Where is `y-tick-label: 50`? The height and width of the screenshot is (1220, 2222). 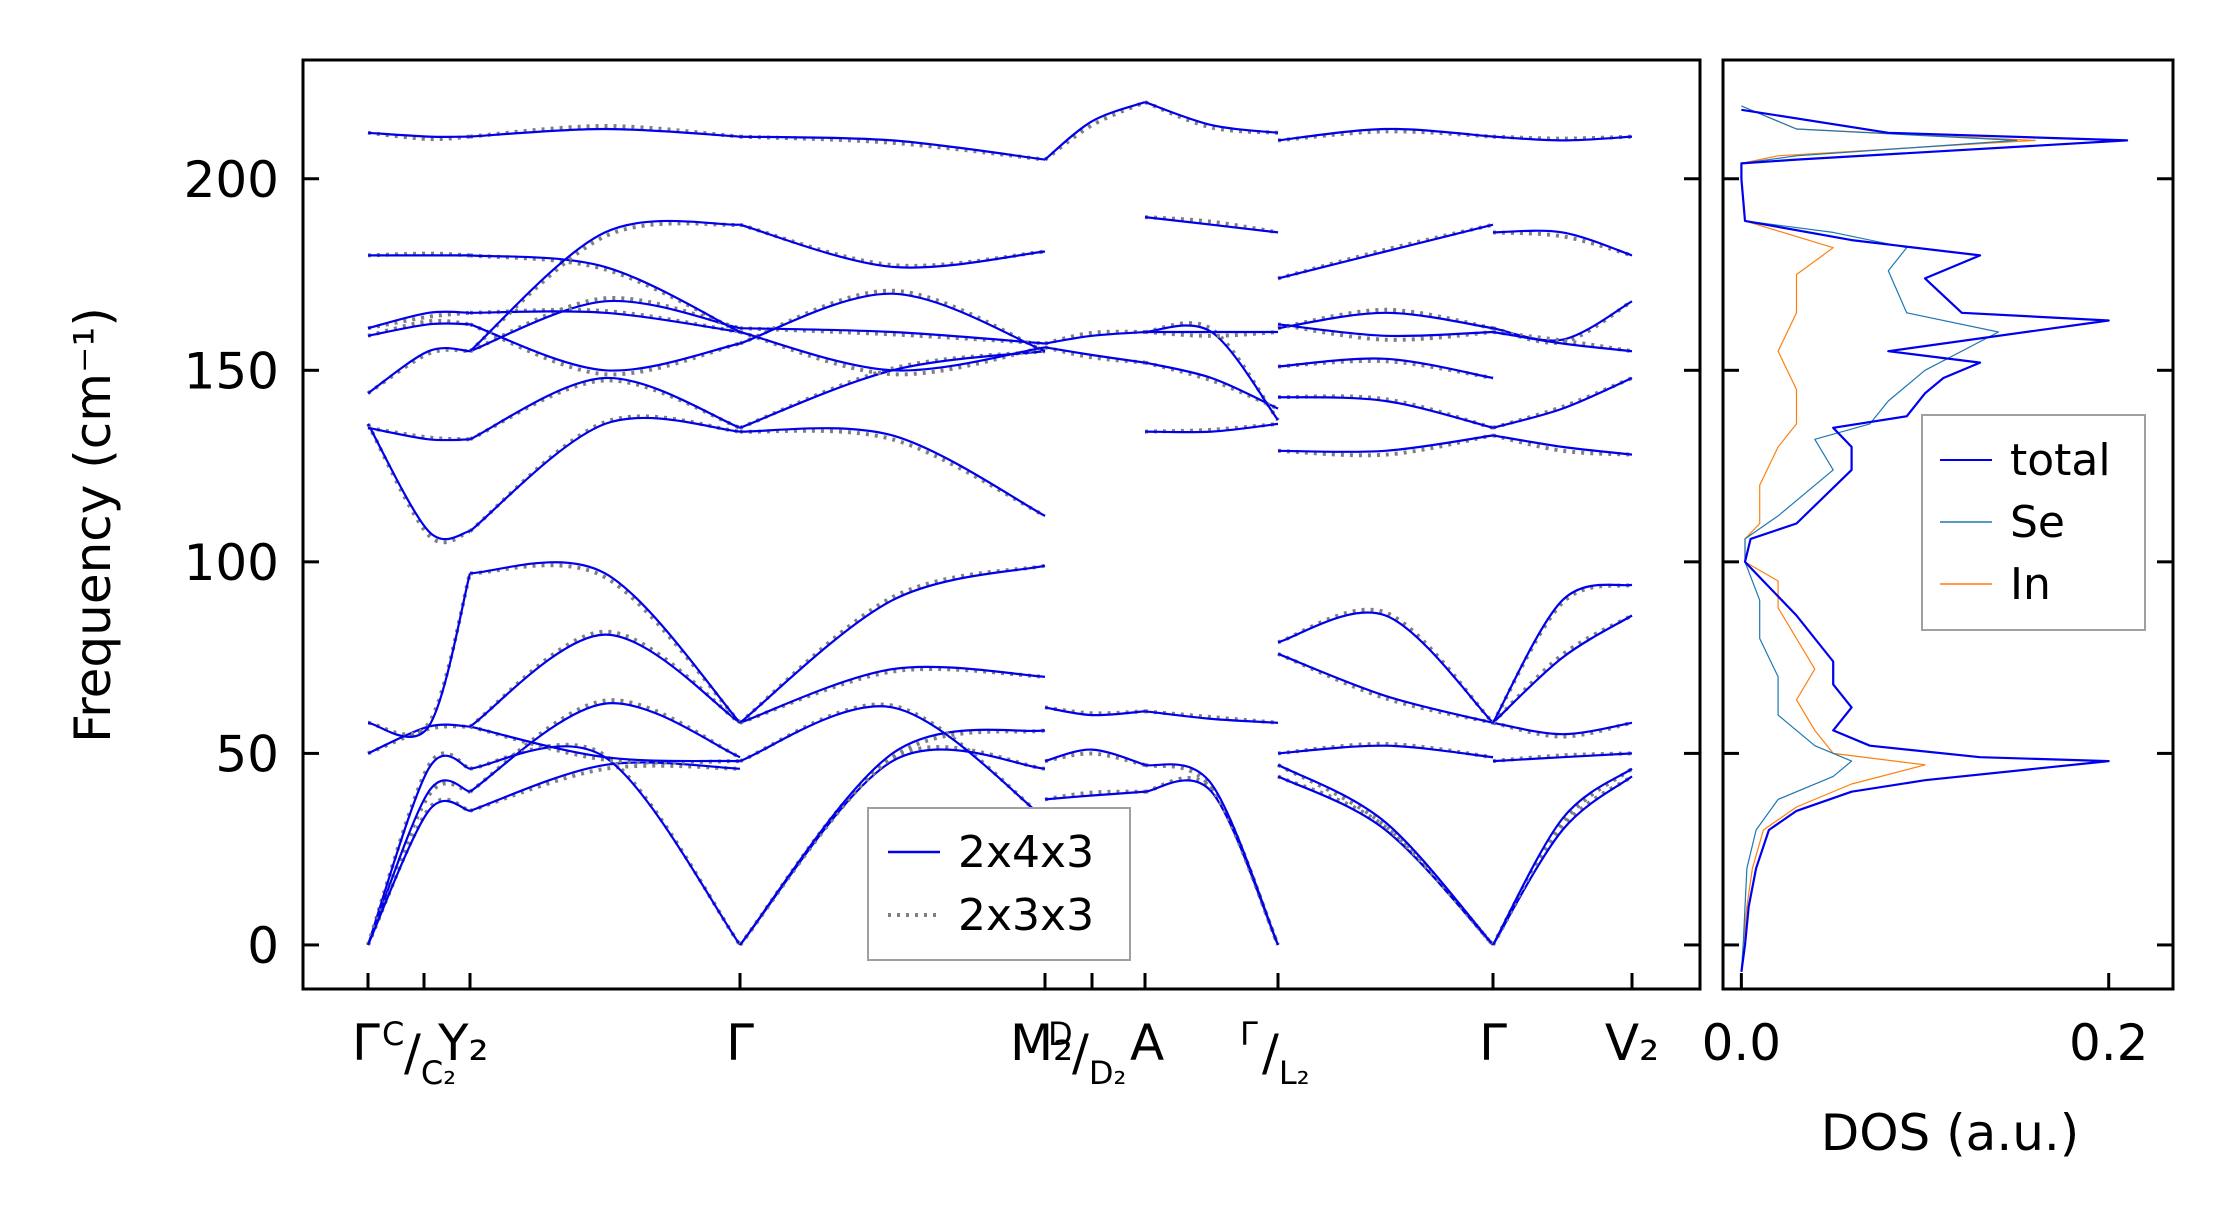 y-tick-label: 50 is located at coordinates (247, 754).